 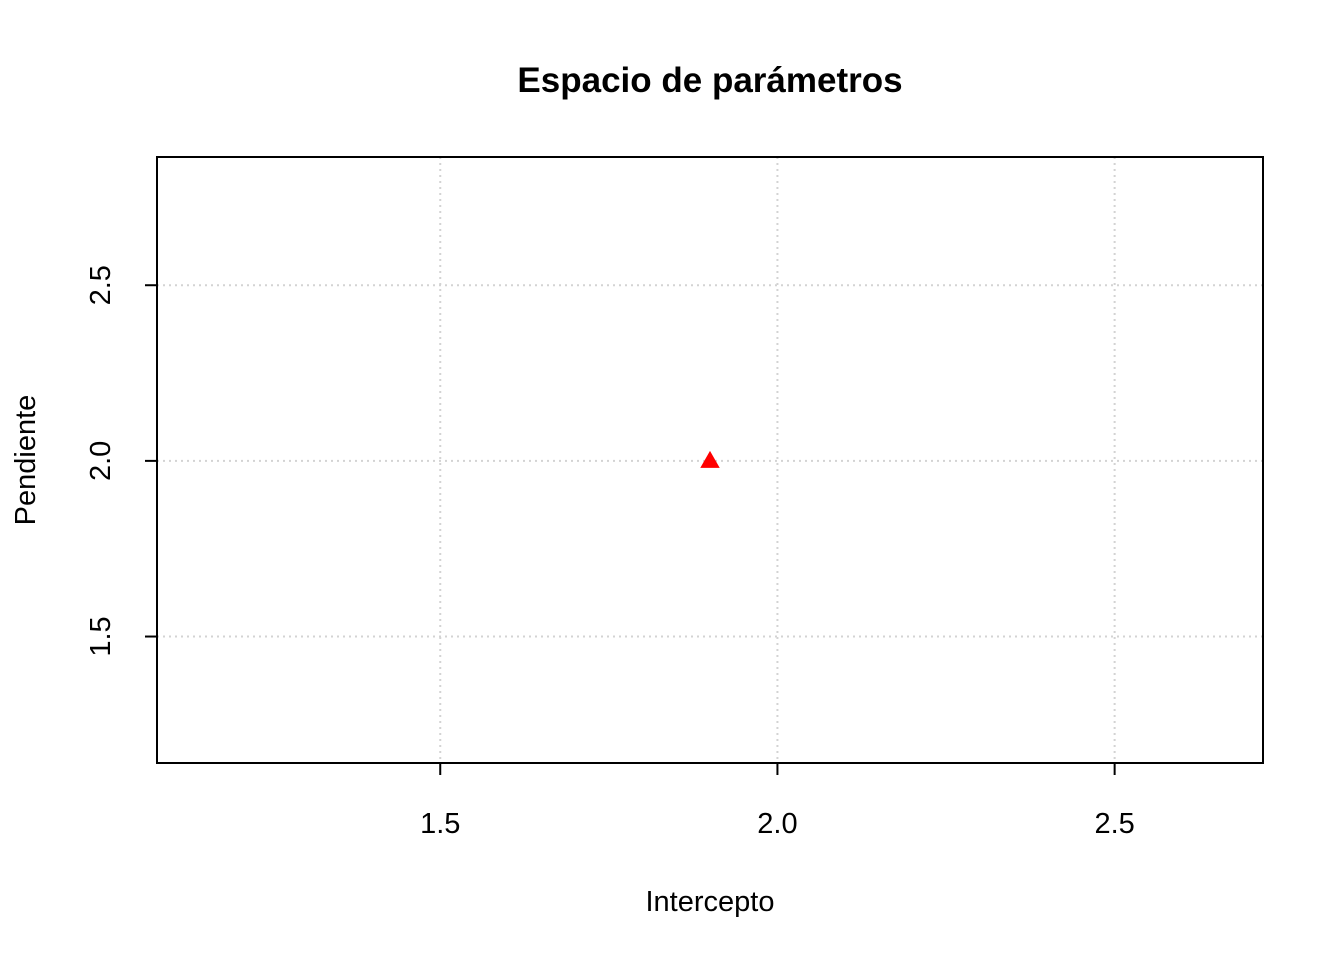 I want to click on x-tick-label: 2.0, so click(x=777, y=824).